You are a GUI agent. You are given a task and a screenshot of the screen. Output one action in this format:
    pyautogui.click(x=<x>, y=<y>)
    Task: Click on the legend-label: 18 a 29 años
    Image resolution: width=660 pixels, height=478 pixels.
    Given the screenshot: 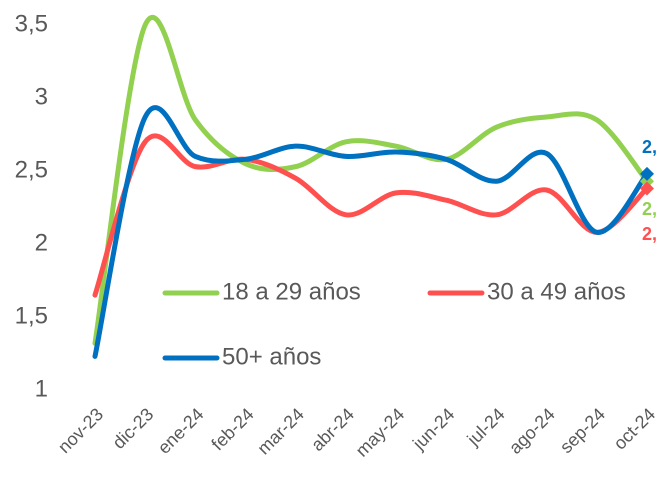 What is the action you would take?
    pyautogui.click(x=291, y=291)
    